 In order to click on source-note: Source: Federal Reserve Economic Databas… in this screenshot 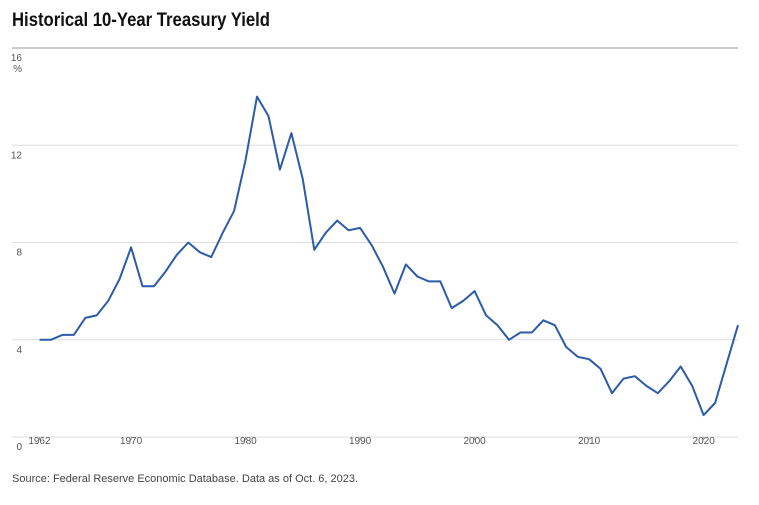, I will do `click(185, 479)`.